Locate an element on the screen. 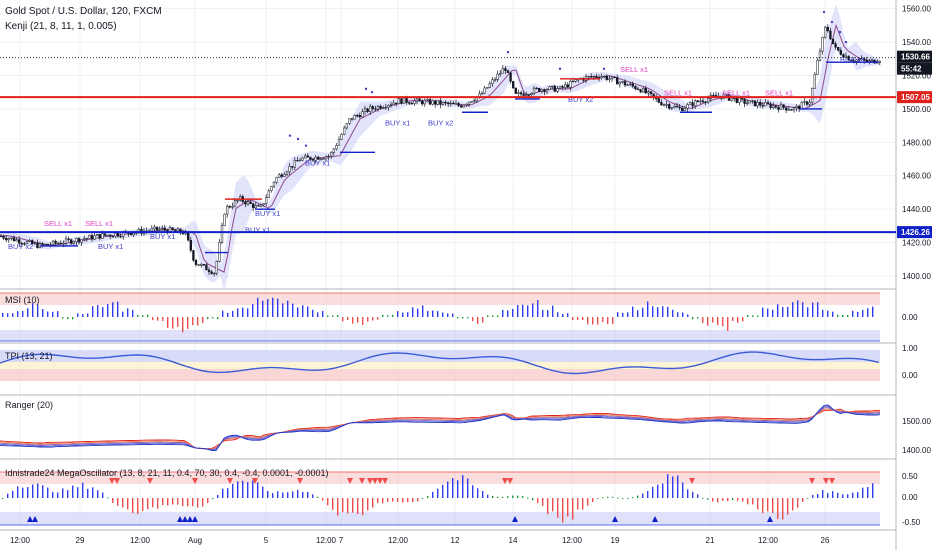  tpi-pane: TPI (13, 21) is located at coordinates (440, 365).